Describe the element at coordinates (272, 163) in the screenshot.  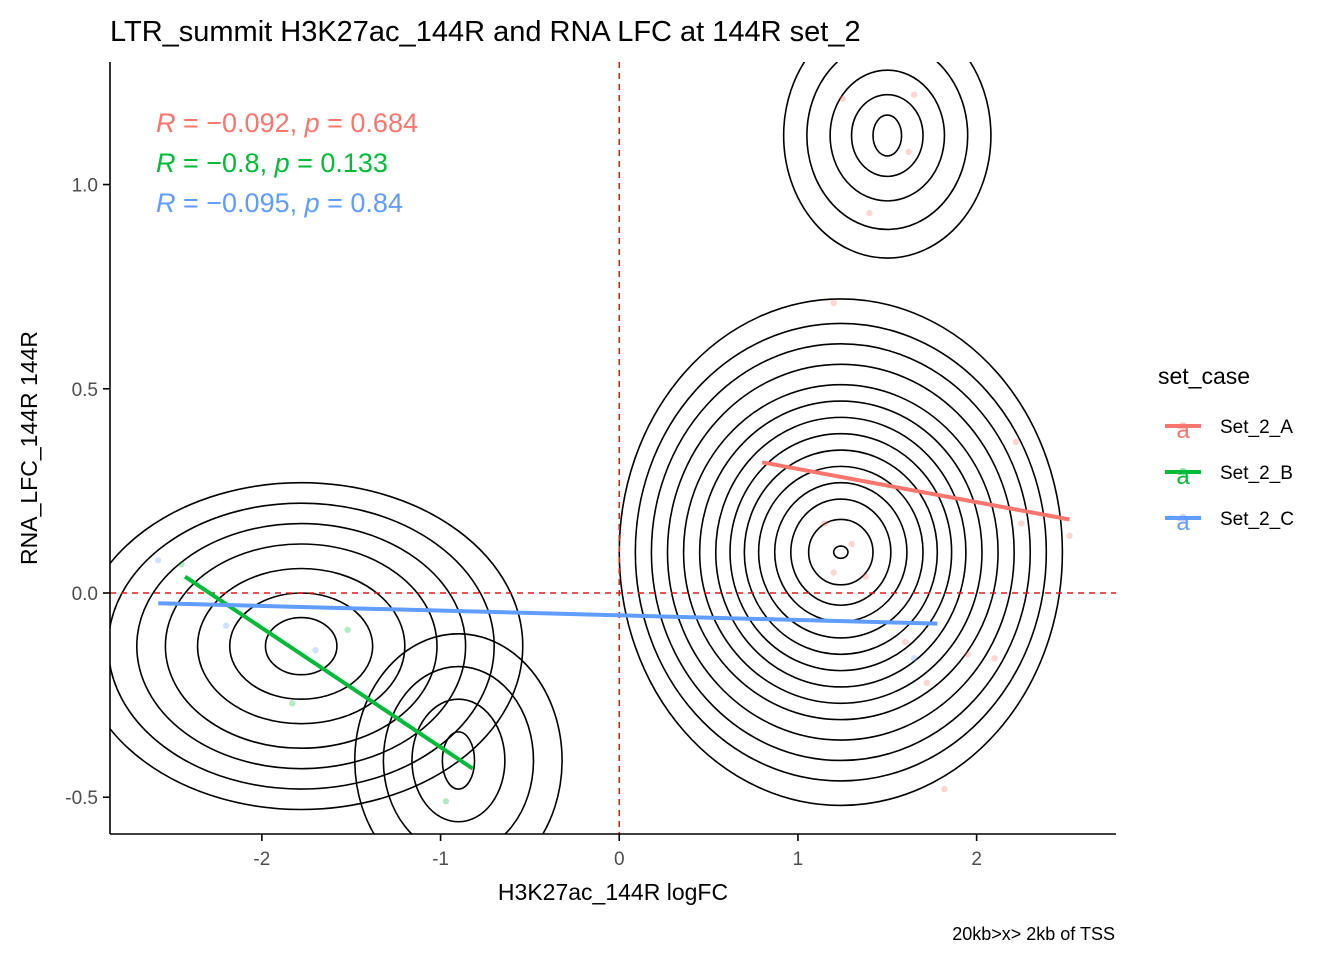
I see `stat-label-set-2-b: R = −0.8, p = 0.133` at that location.